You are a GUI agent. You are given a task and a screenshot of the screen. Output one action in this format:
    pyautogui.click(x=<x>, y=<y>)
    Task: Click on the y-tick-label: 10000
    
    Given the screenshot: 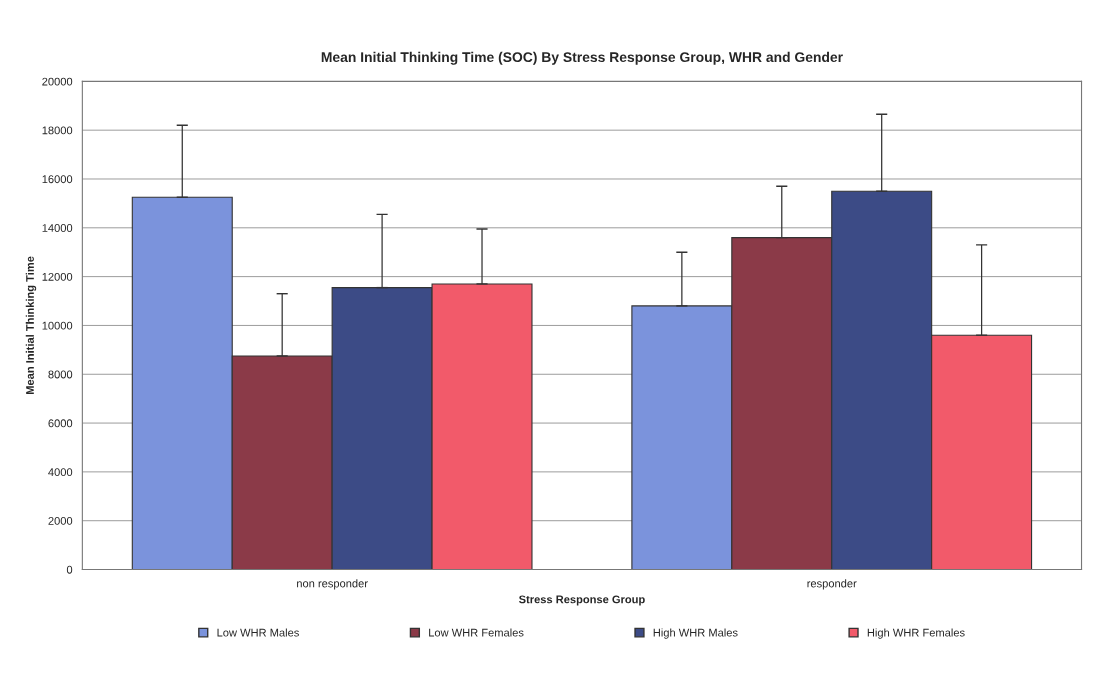 What is the action you would take?
    pyautogui.click(x=57, y=325)
    